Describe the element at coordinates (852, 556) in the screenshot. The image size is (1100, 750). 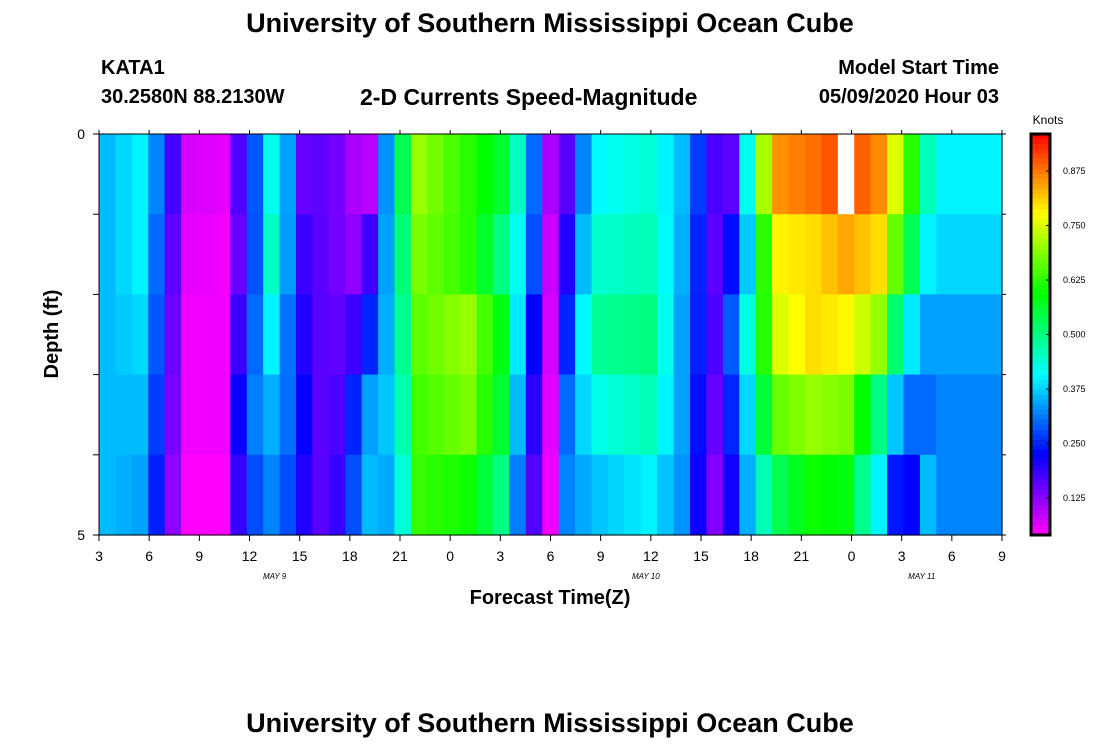
I see `x-tick-label: 0` at that location.